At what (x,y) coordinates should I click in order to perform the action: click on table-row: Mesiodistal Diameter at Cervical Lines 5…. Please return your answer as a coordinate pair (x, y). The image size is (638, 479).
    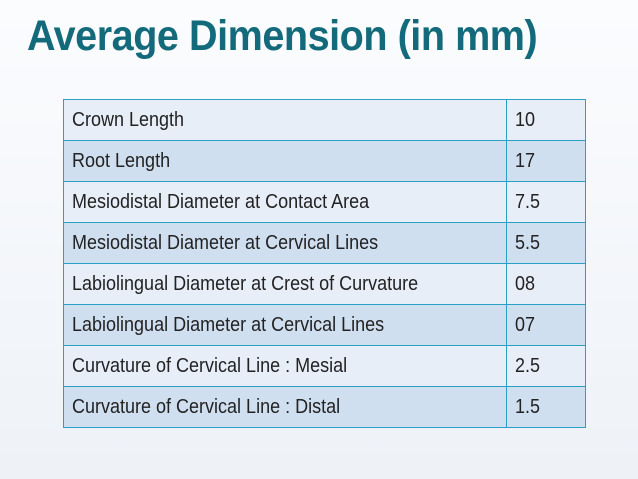
    Looking at the image, I should click on (324, 243).